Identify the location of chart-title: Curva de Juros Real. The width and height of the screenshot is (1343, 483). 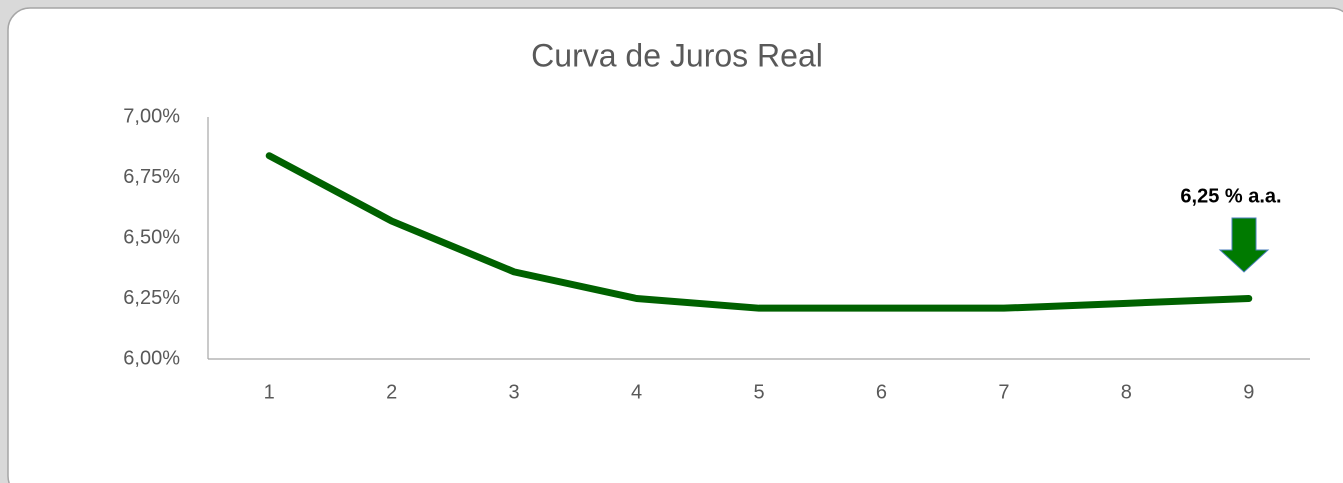
(677, 55).